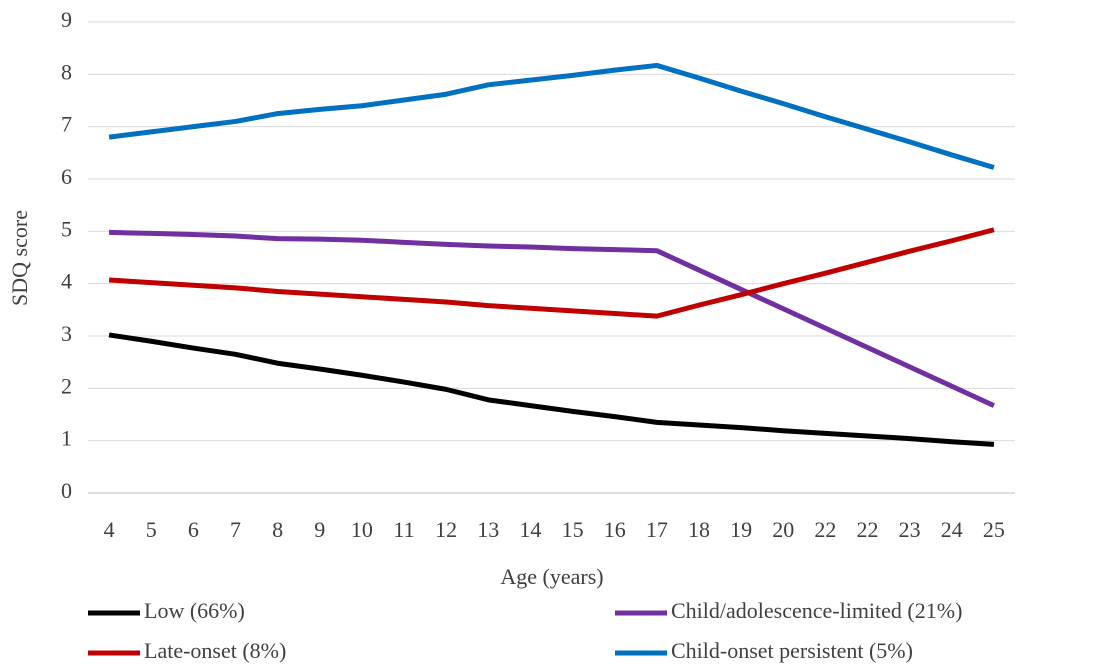 This screenshot has height=670, width=1098. I want to click on x-tick-label: 10, so click(362, 529).